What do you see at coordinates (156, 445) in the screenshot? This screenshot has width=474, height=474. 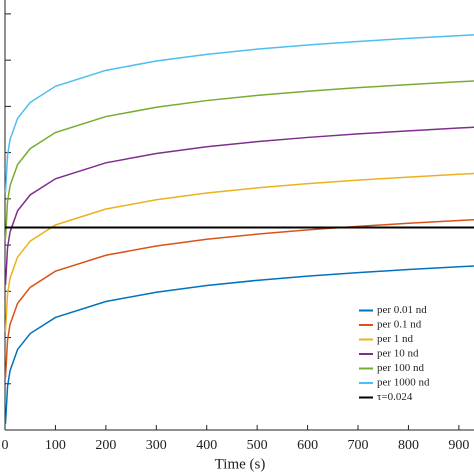 I see `x-tick-label: 300` at bounding box center [156, 445].